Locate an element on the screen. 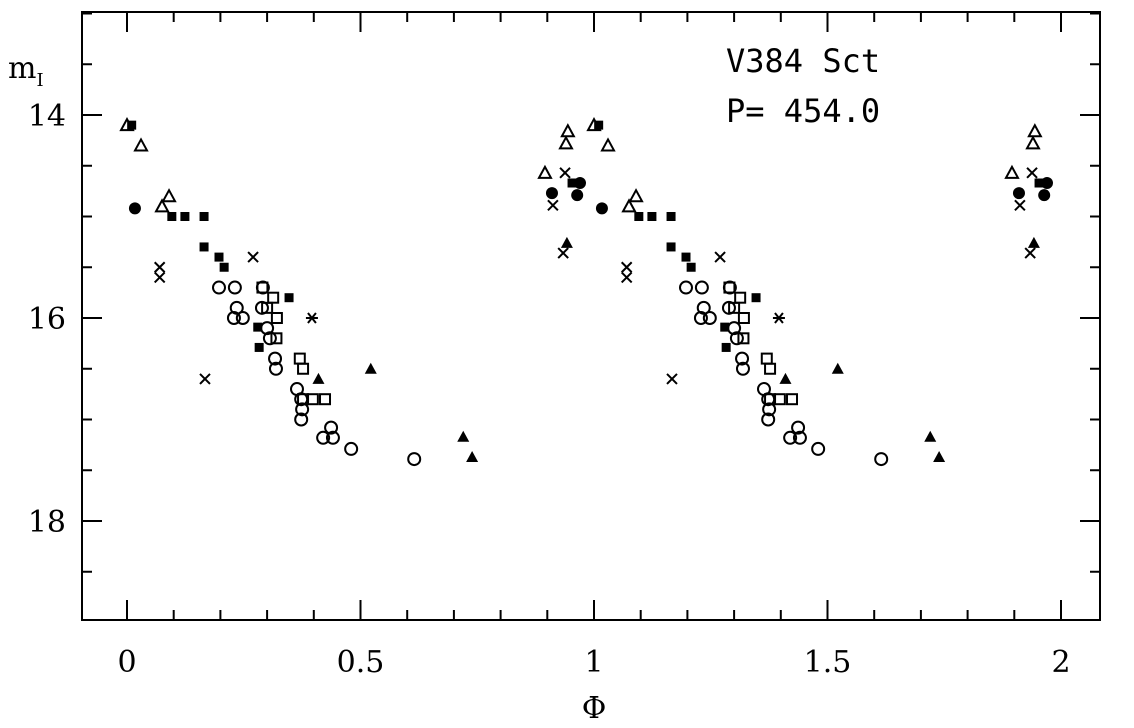  x-axis-label: Φ is located at coordinates (594, 708).